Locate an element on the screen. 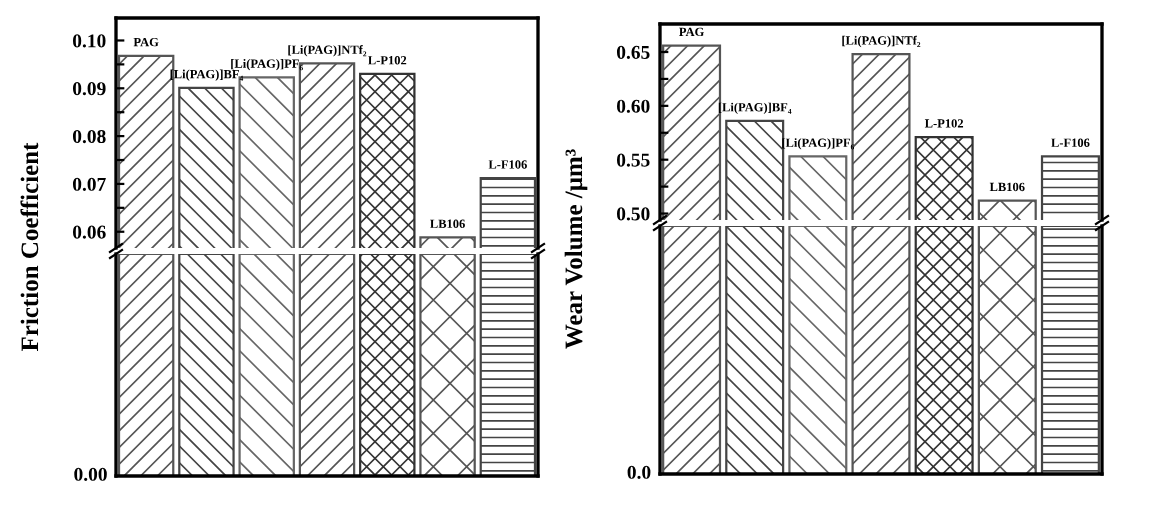 The image size is (1164, 524). y-tick-label: 0.10 is located at coordinates (89, 41).